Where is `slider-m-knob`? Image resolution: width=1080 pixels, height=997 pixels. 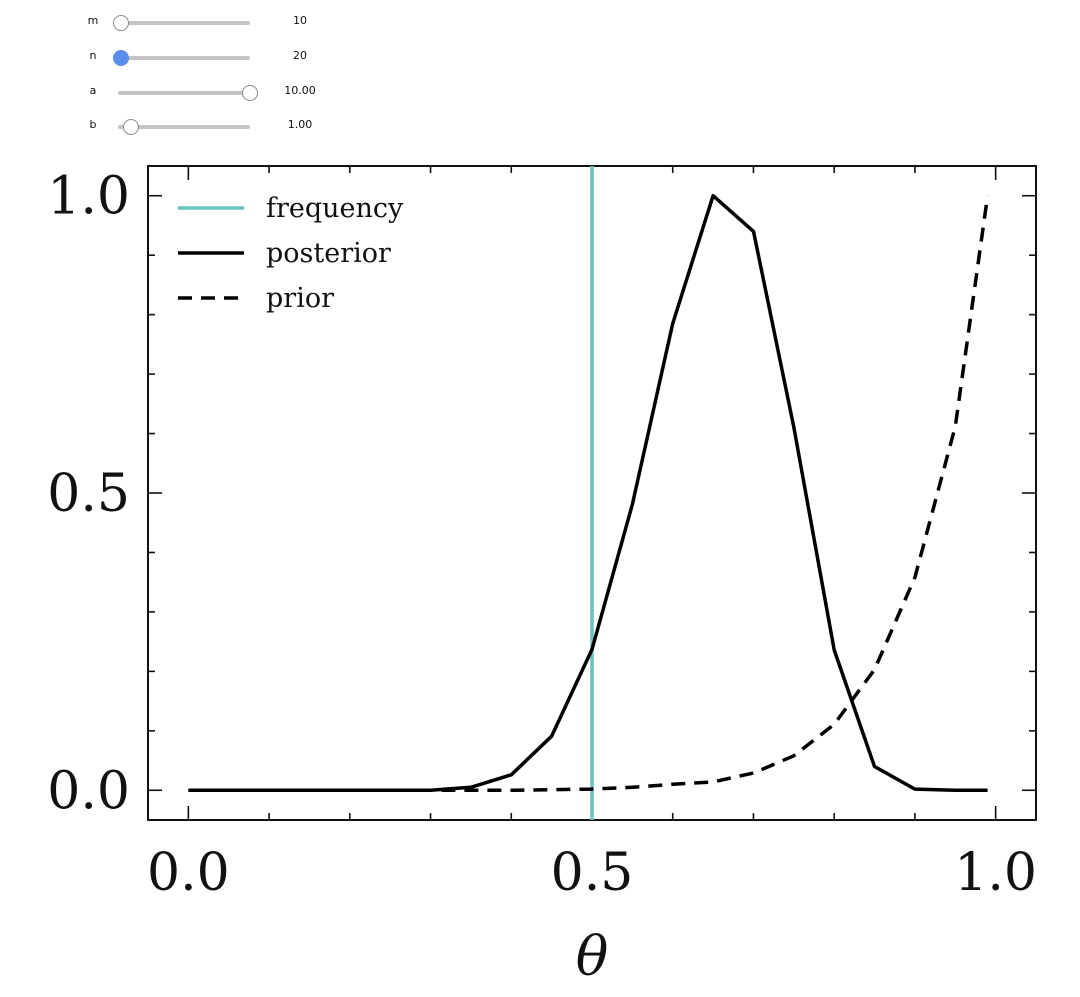 slider-m-knob is located at coordinates (120, 23).